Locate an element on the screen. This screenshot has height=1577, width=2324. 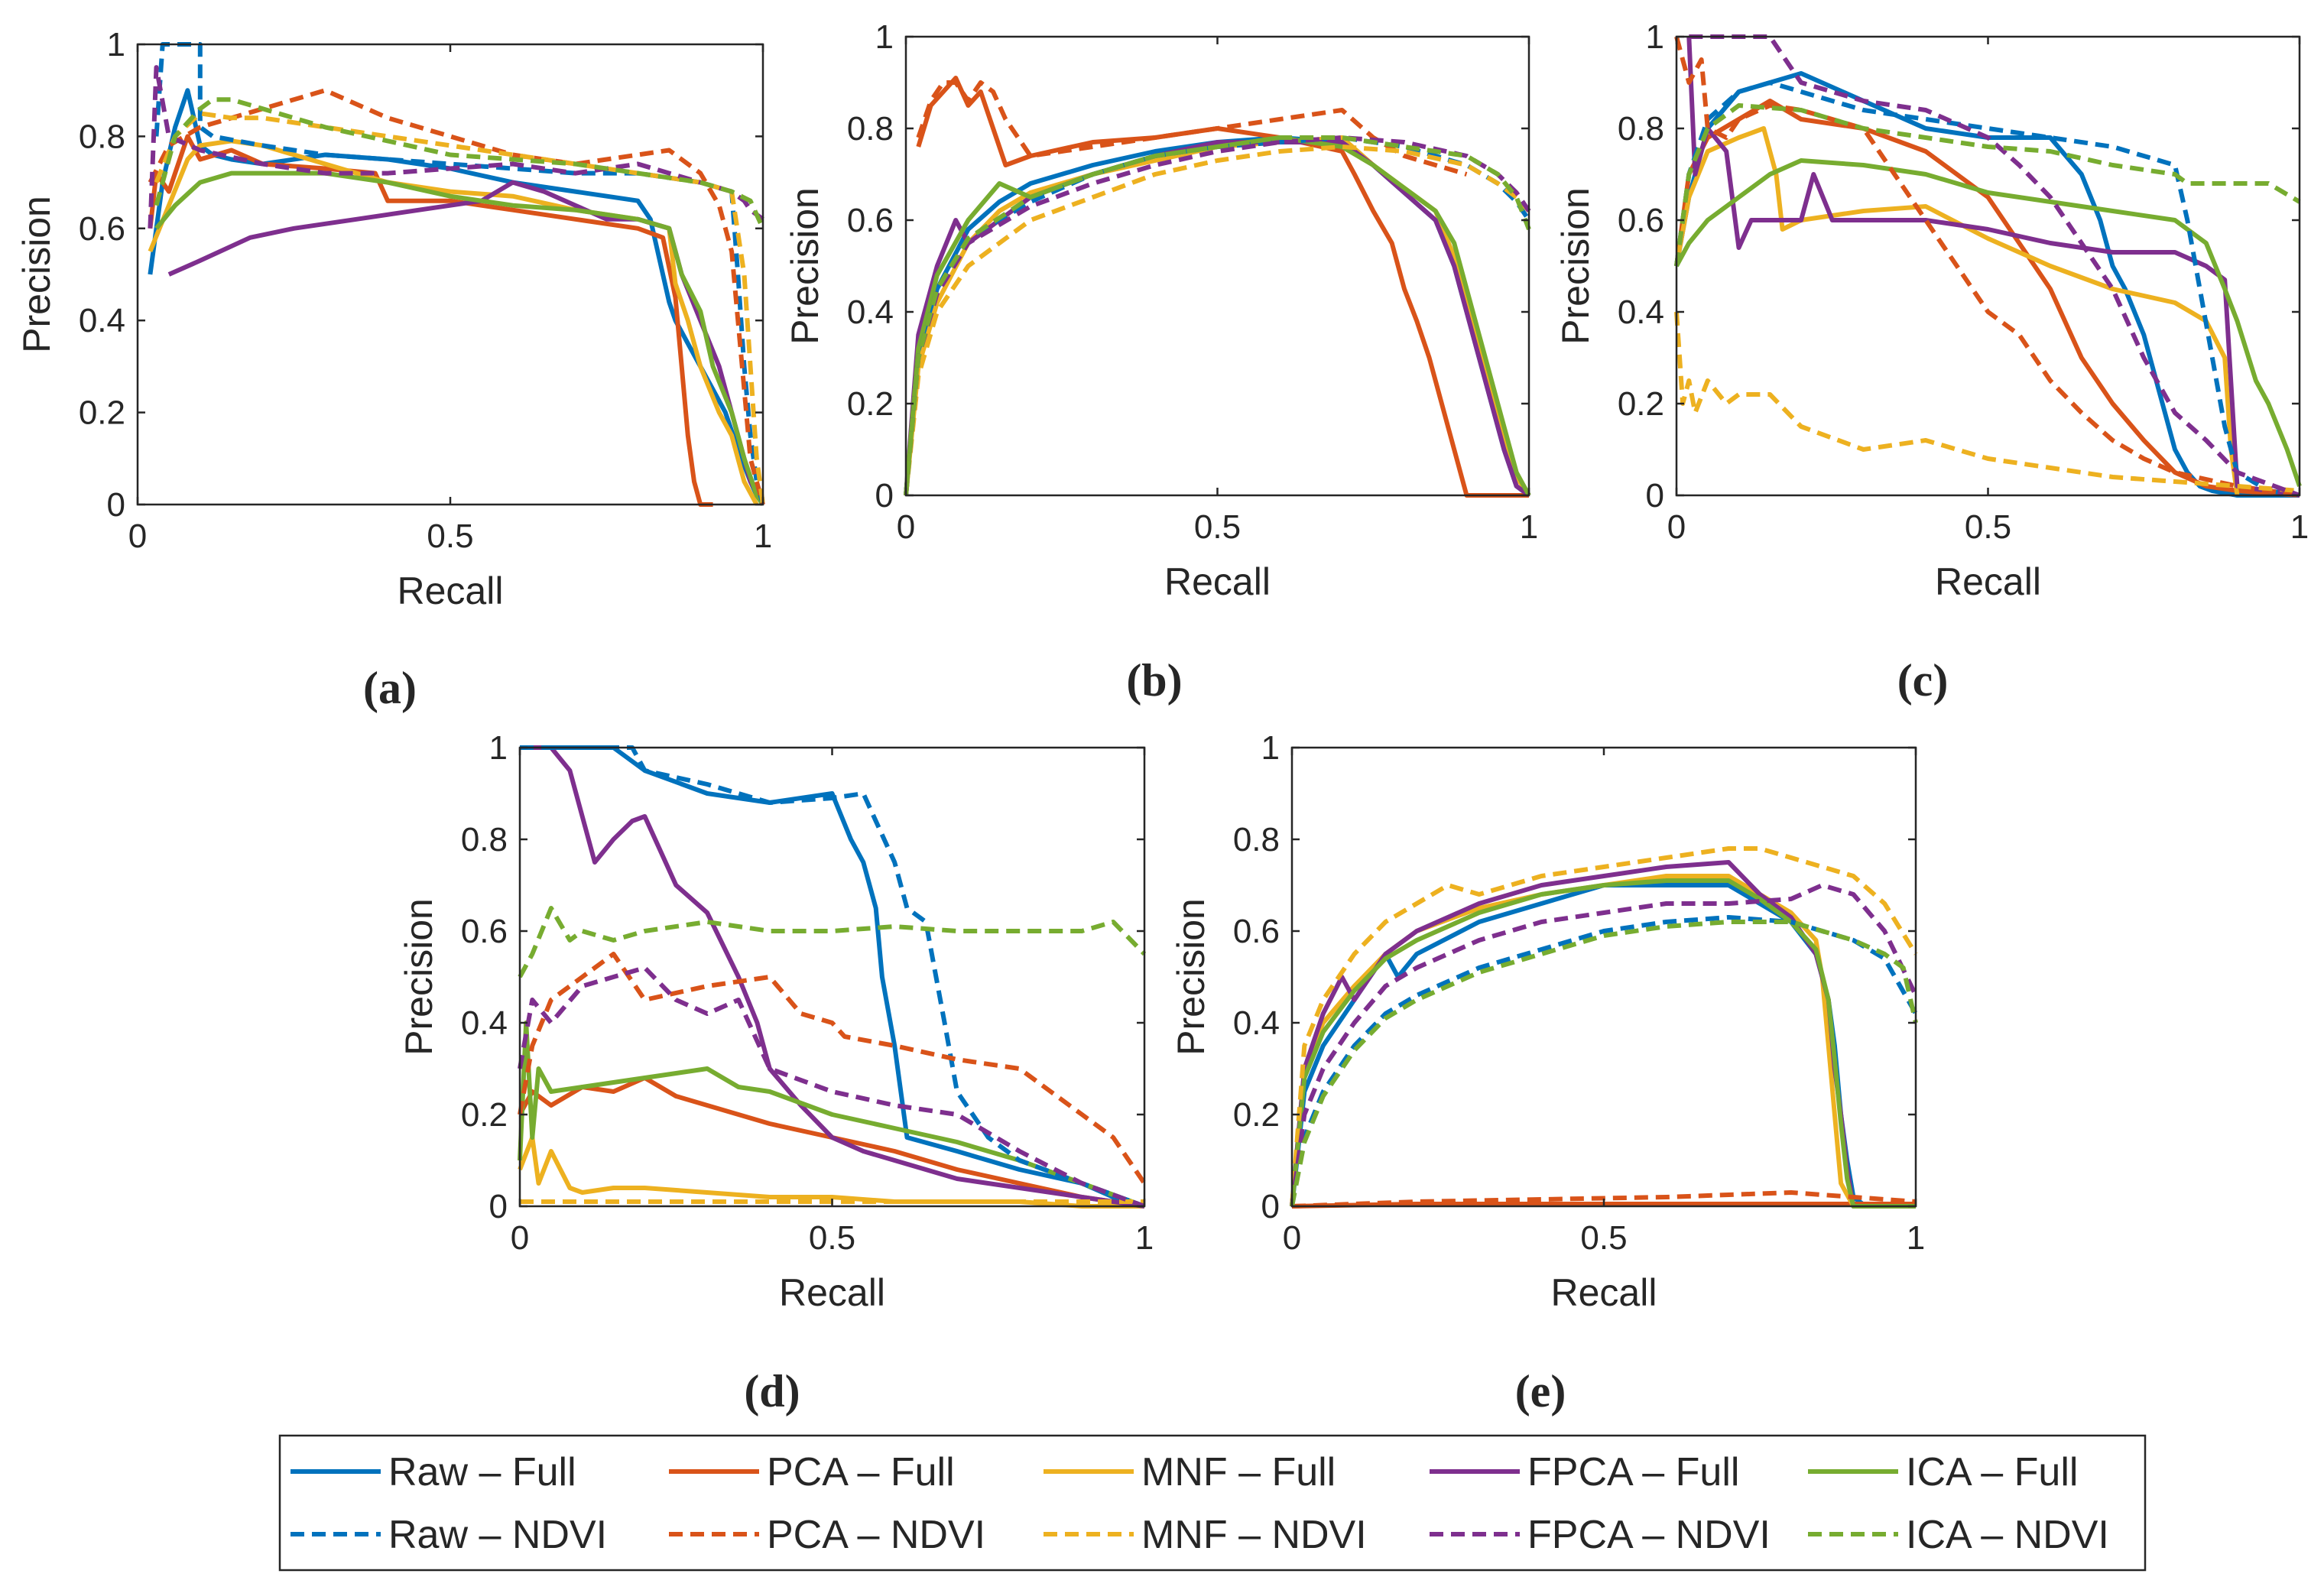
chart-panel-c: 0 0.5 1 0 0.2 0.4 0.6 0.8 1 Recall Precision (c) is located at coordinates (1931, 362).